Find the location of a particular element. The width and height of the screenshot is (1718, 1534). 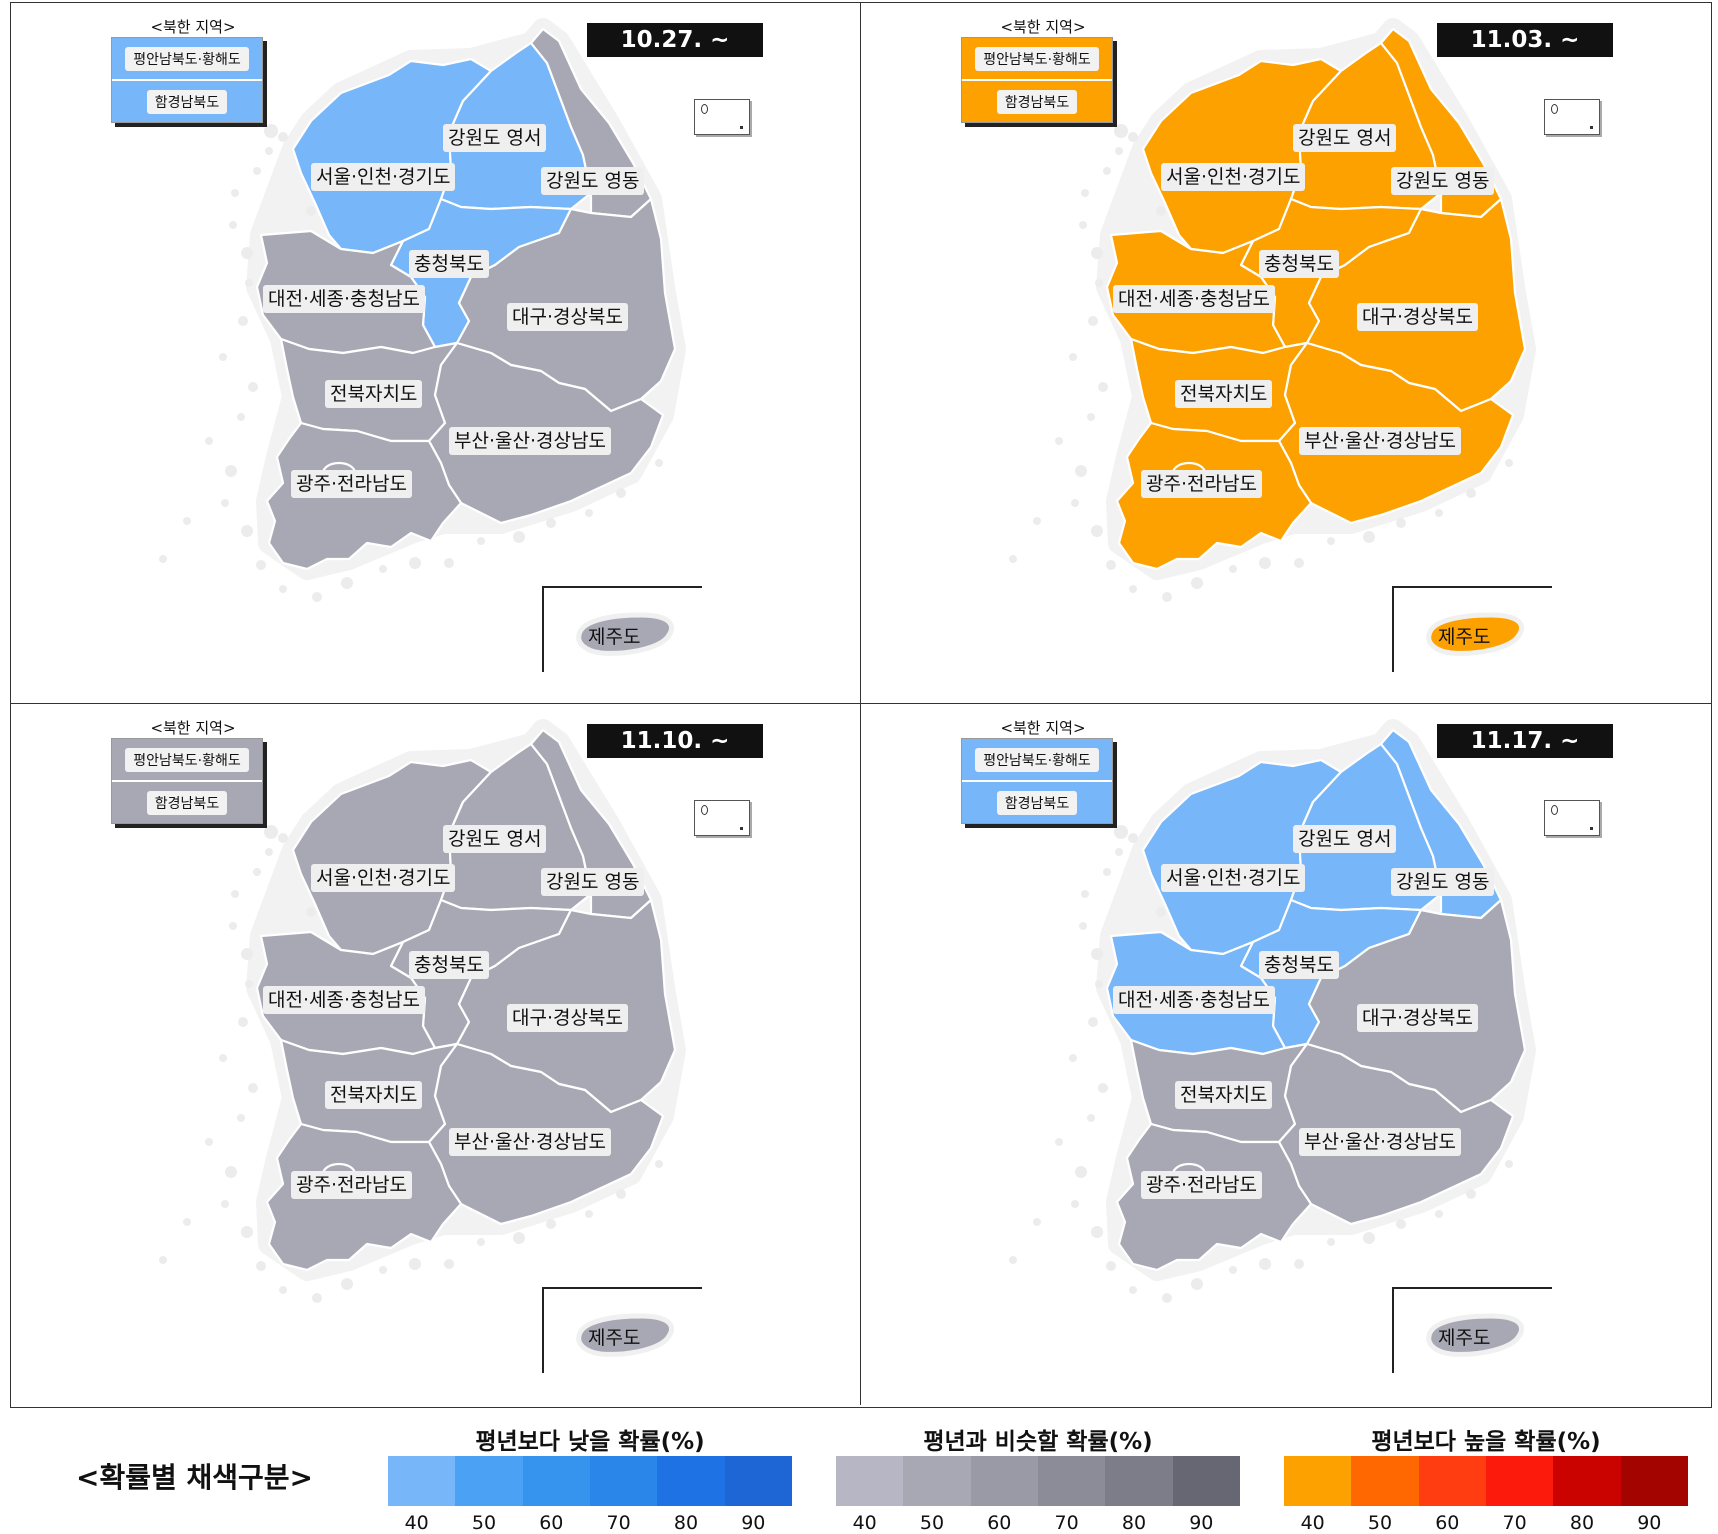

north-korea-region-label: 평안남북도·황해도 is located at coordinates (187, 58).